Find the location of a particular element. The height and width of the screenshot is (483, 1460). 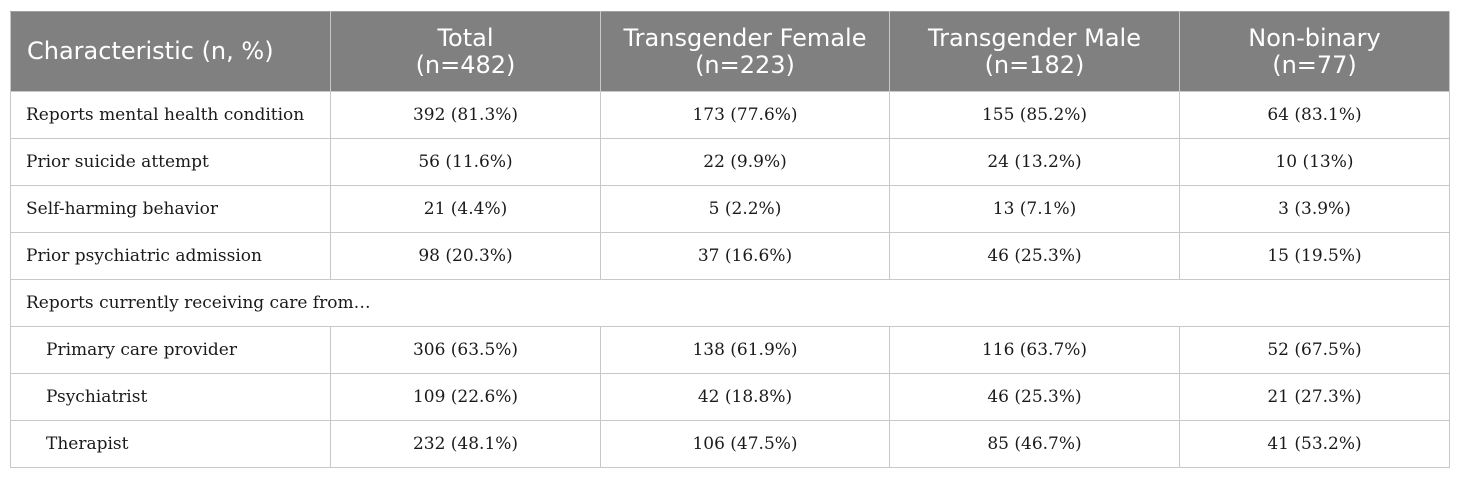

cell-transgender-female: 5 (2.2%) is located at coordinates (745, 209).